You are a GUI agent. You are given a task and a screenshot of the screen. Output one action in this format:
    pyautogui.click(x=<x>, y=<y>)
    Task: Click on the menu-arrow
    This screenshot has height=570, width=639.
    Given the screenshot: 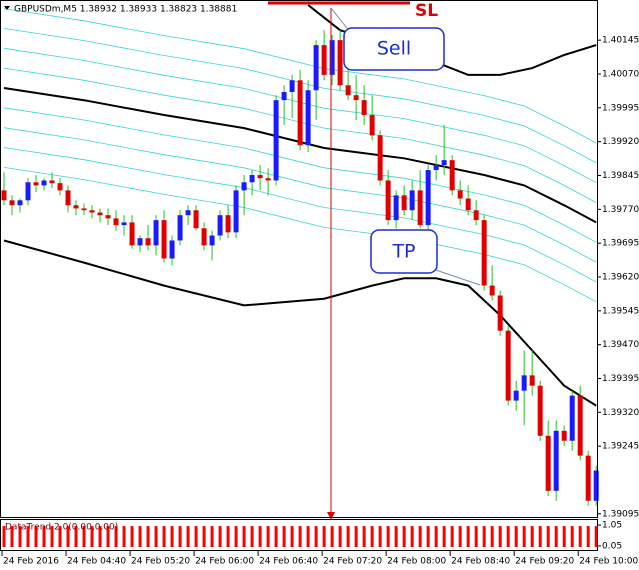 What is the action you would take?
    pyautogui.click(x=7, y=8)
    